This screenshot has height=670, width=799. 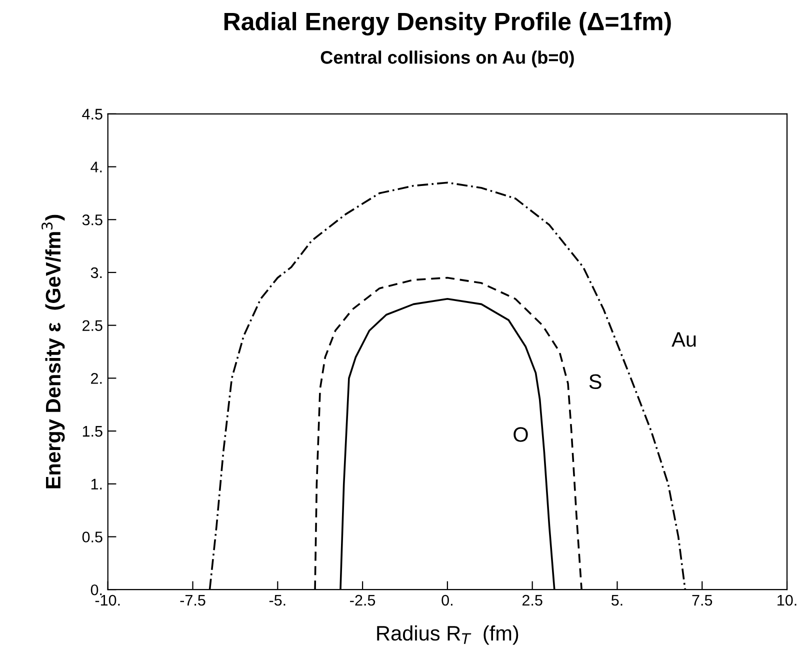 I want to click on x-tick-label: 2.5, so click(x=532, y=600).